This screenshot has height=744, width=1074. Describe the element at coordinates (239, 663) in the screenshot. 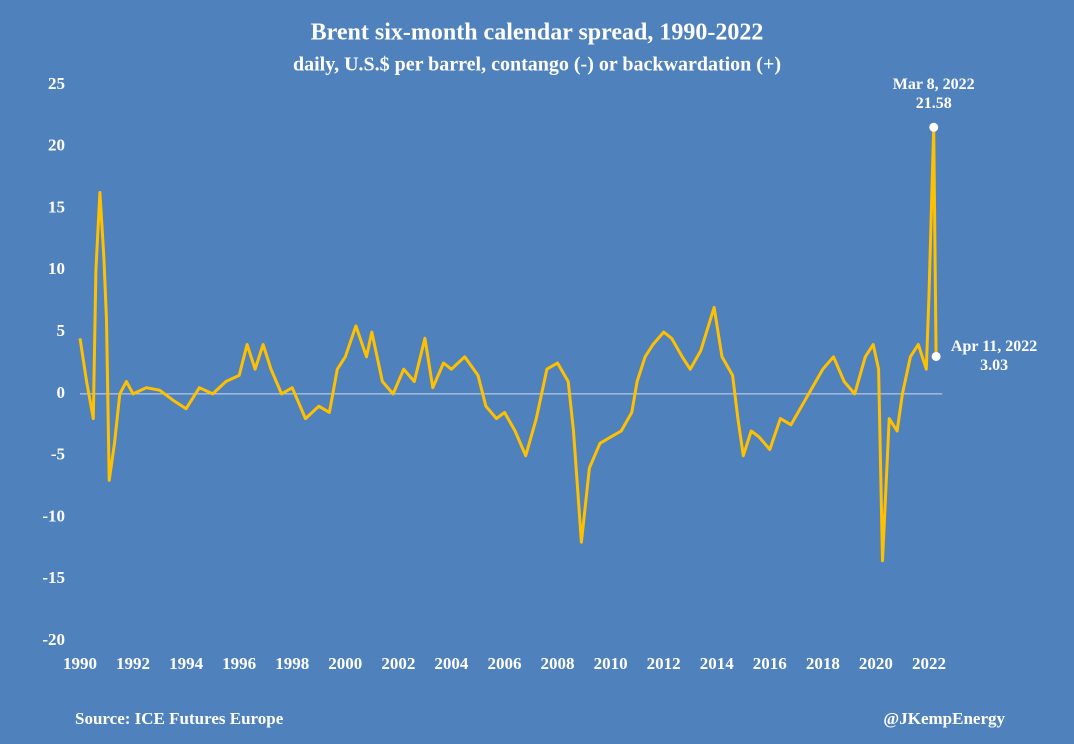

I see `x-tick-label: 1996` at that location.